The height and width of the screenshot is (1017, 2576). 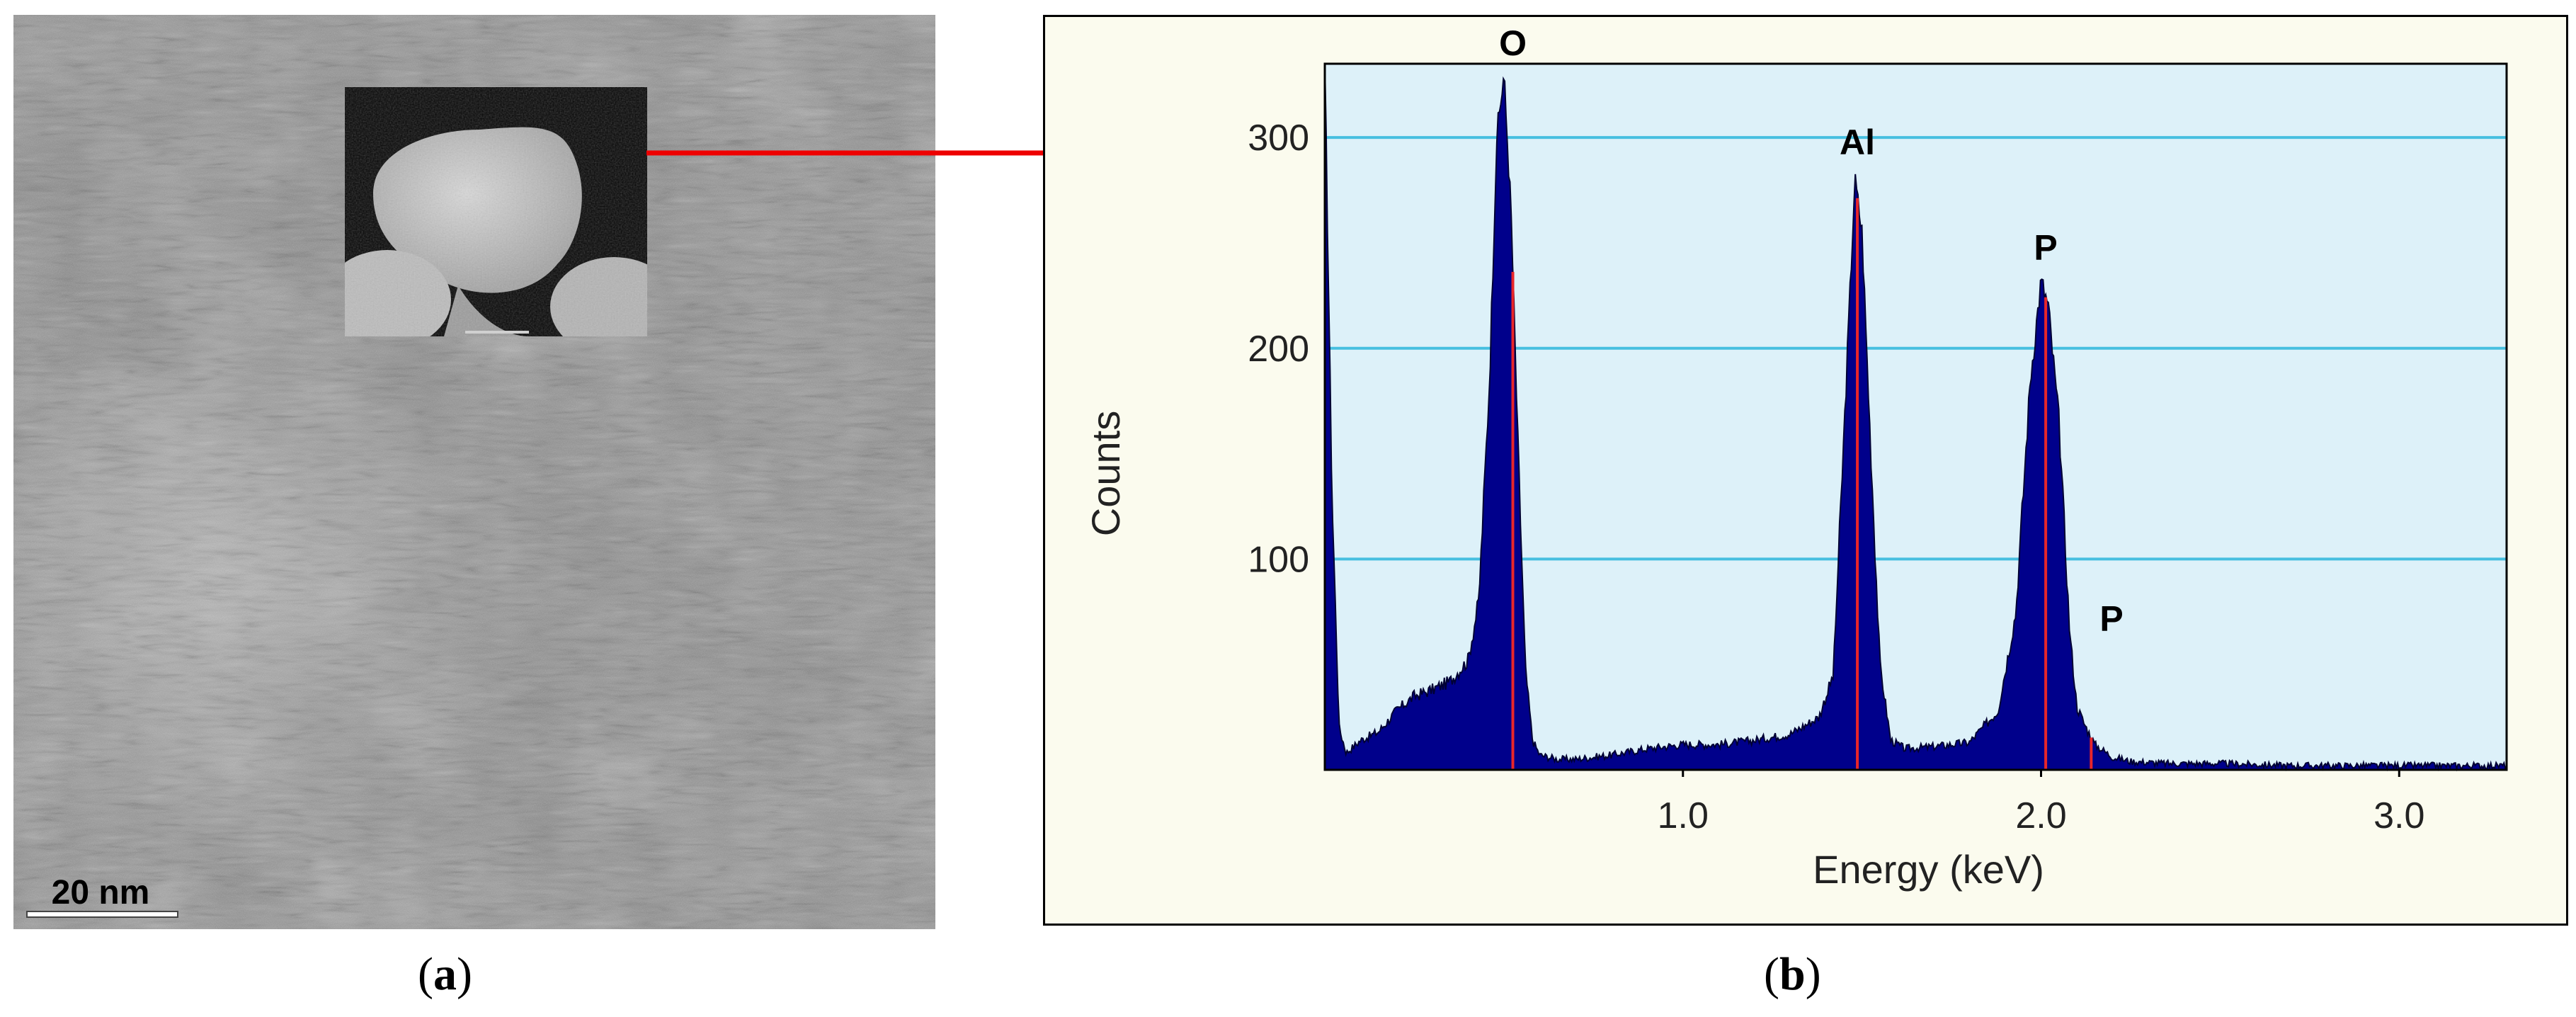 What do you see at coordinates (1813, 974) in the screenshot?
I see `caption-b-close: )` at bounding box center [1813, 974].